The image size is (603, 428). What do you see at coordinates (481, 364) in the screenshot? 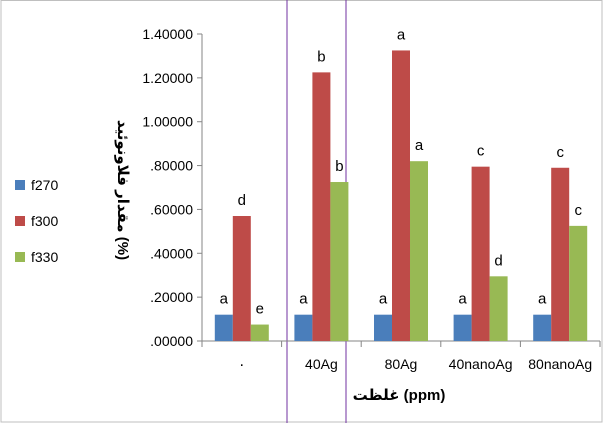
I see `x-tick-label: 40nanoAg` at bounding box center [481, 364].